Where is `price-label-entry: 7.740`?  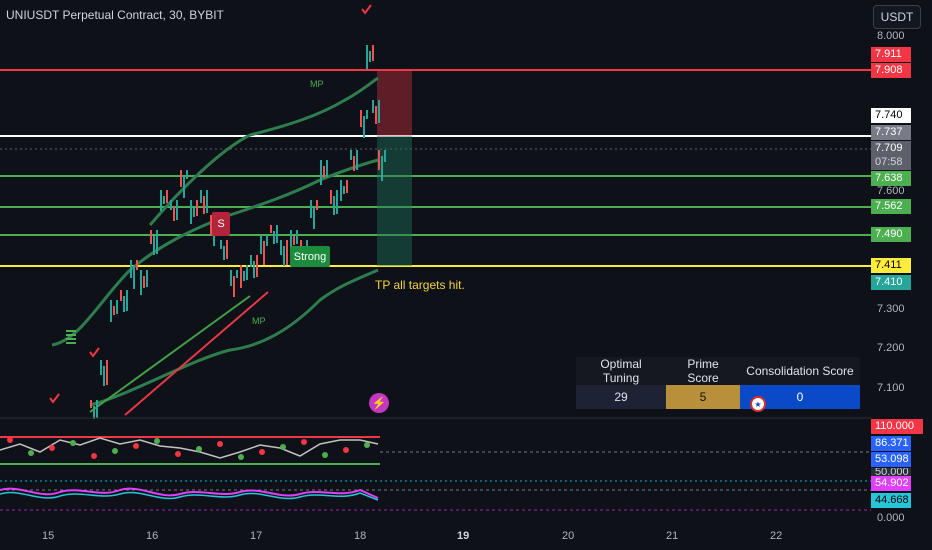 price-label-entry: 7.740 is located at coordinates (891, 115).